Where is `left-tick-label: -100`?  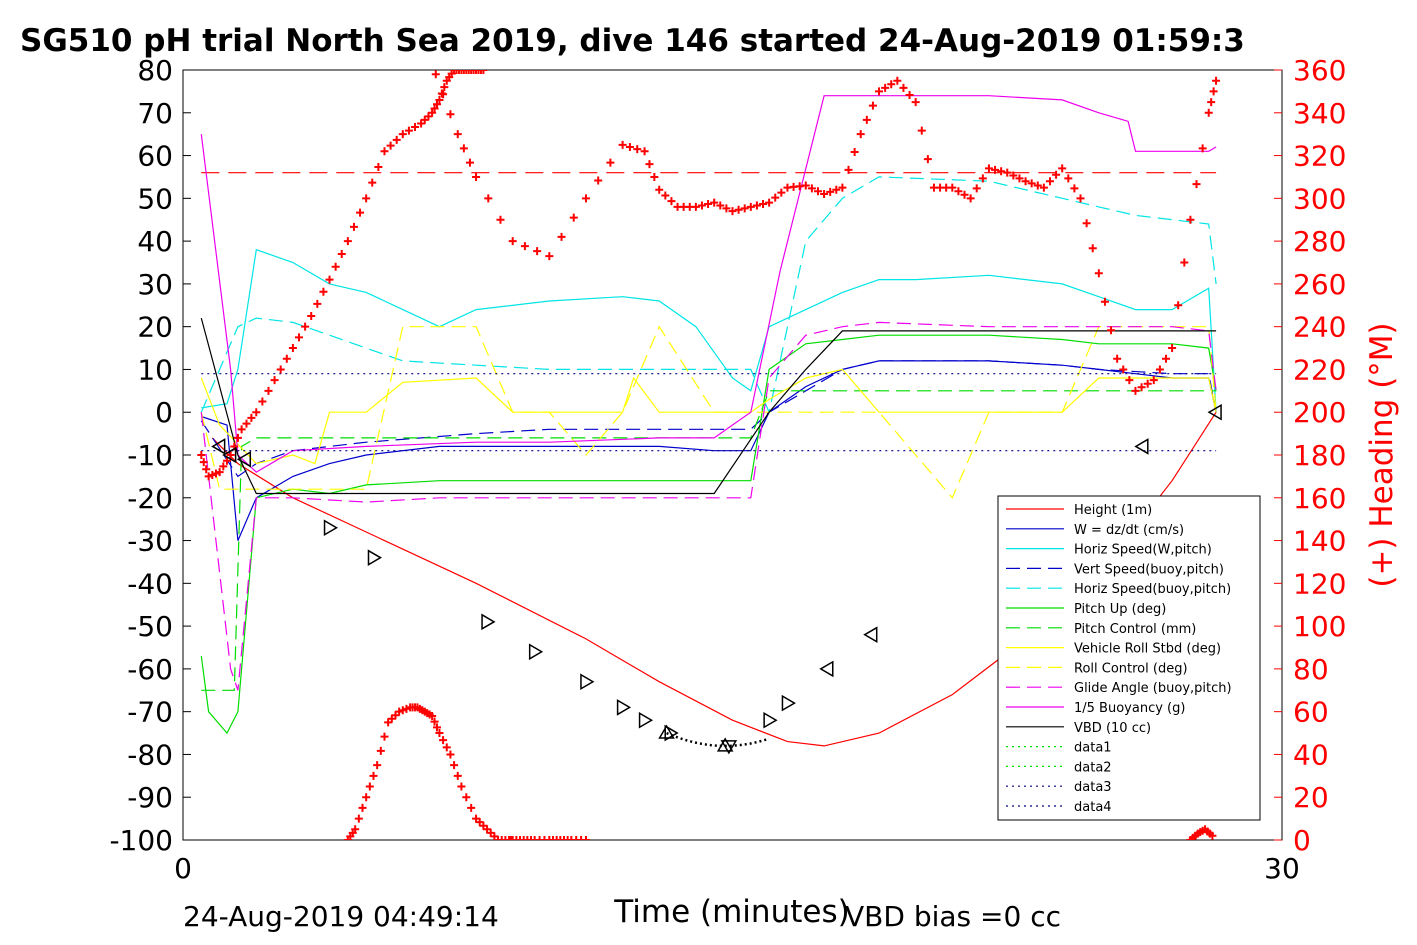
left-tick-label: -100 is located at coordinates (141, 840).